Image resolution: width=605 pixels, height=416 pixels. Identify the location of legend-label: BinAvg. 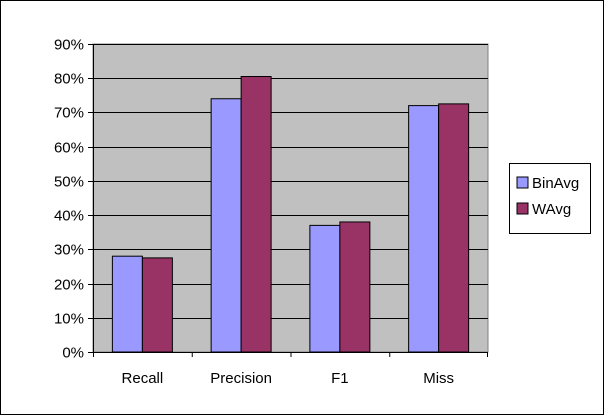
(555, 183).